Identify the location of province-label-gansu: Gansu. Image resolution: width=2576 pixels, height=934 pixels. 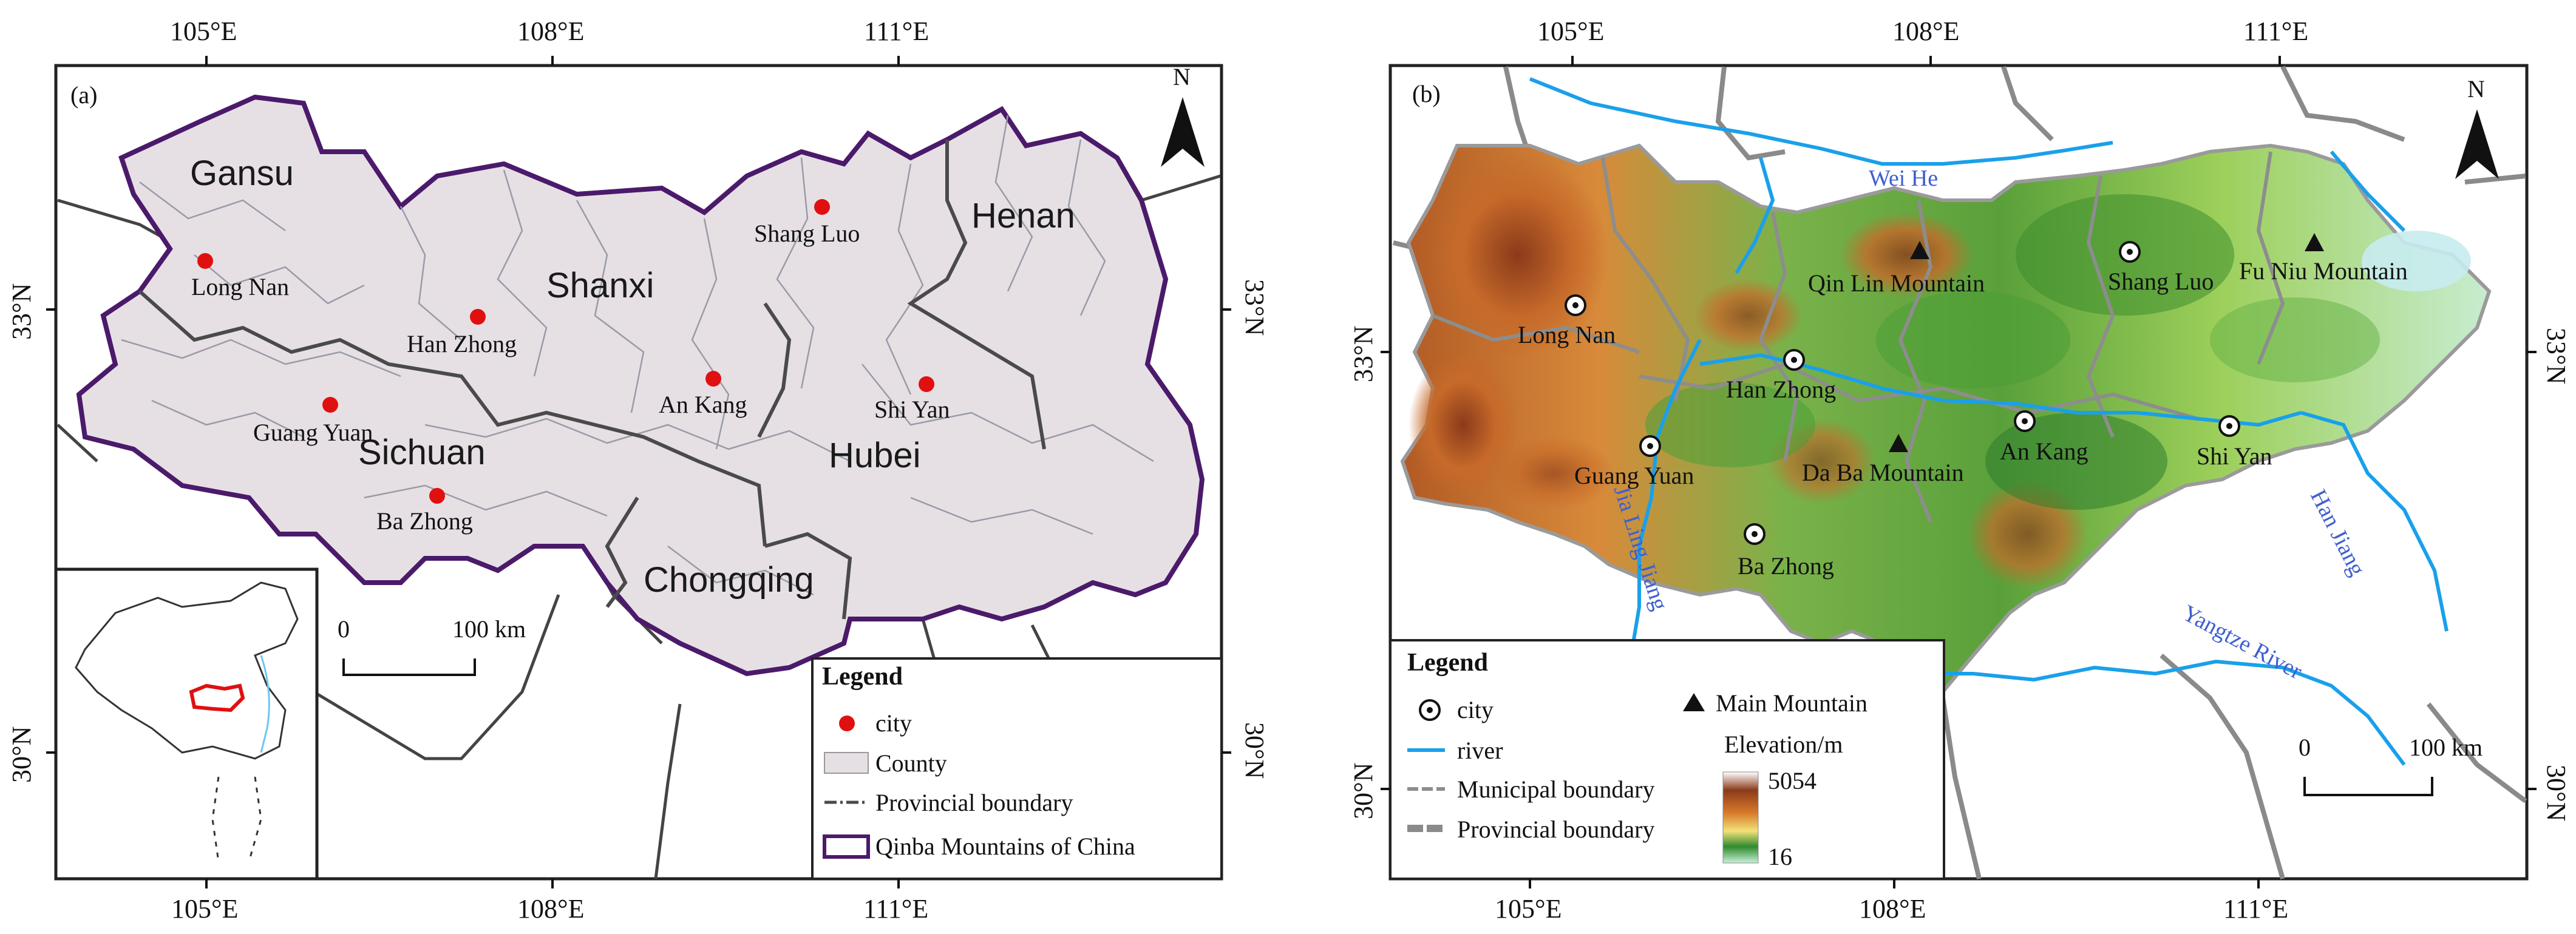
(242, 173).